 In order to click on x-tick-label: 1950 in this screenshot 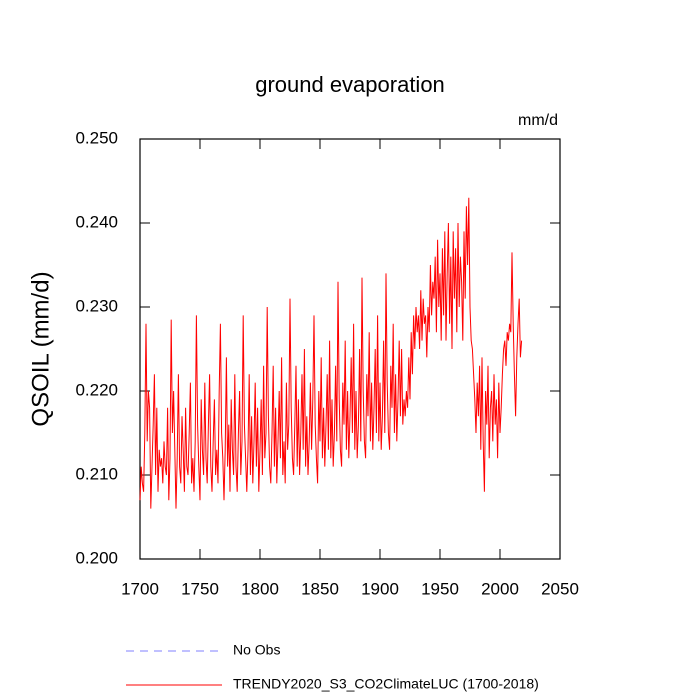, I will do `click(440, 588)`.